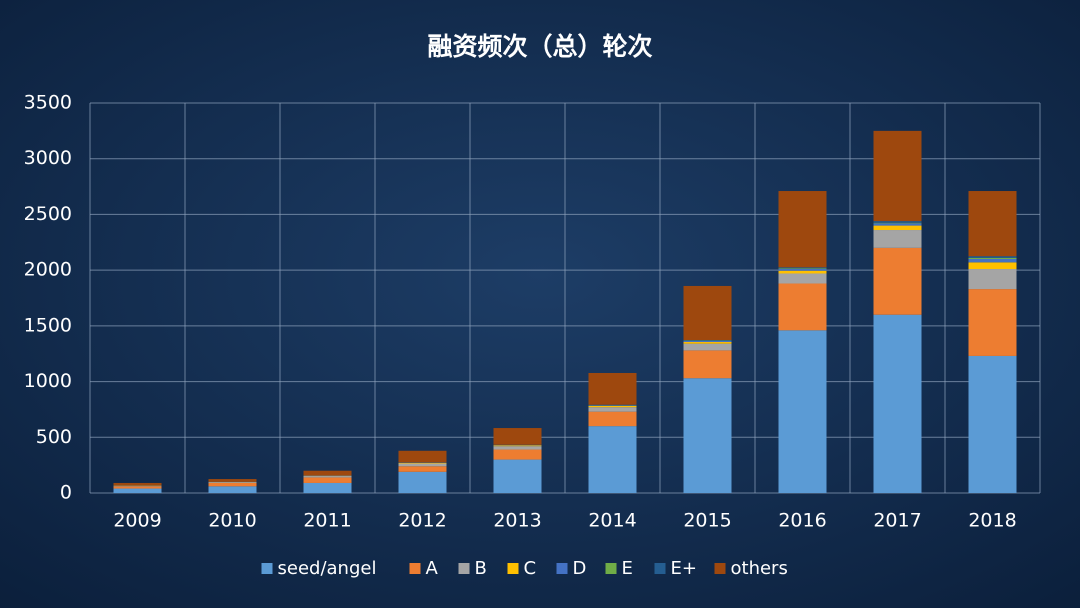 Image resolution: width=1080 pixels, height=608 pixels. Describe the element at coordinates (517, 521) in the screenshot. I see `x-tick-label: 2013` at that location.